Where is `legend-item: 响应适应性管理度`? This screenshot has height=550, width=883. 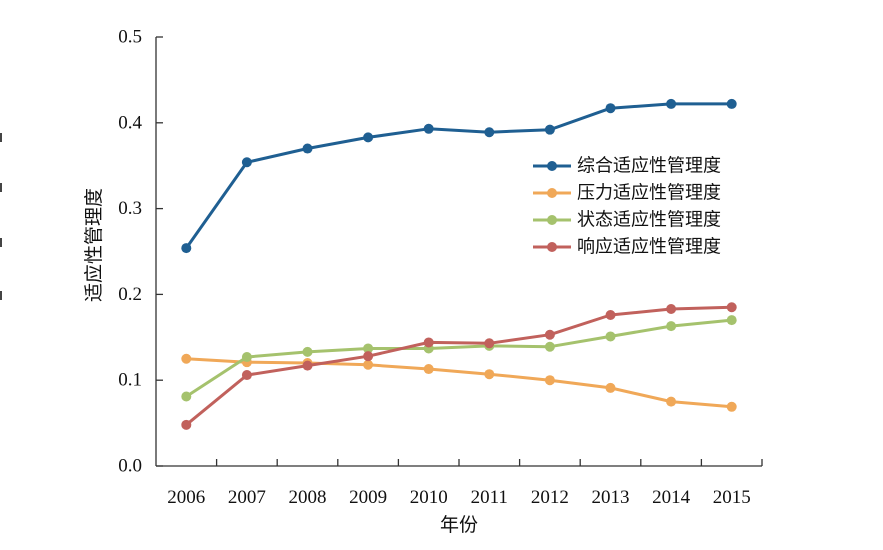 legend-item: 响应适应性管理度 is located at coordinates (627, 247).